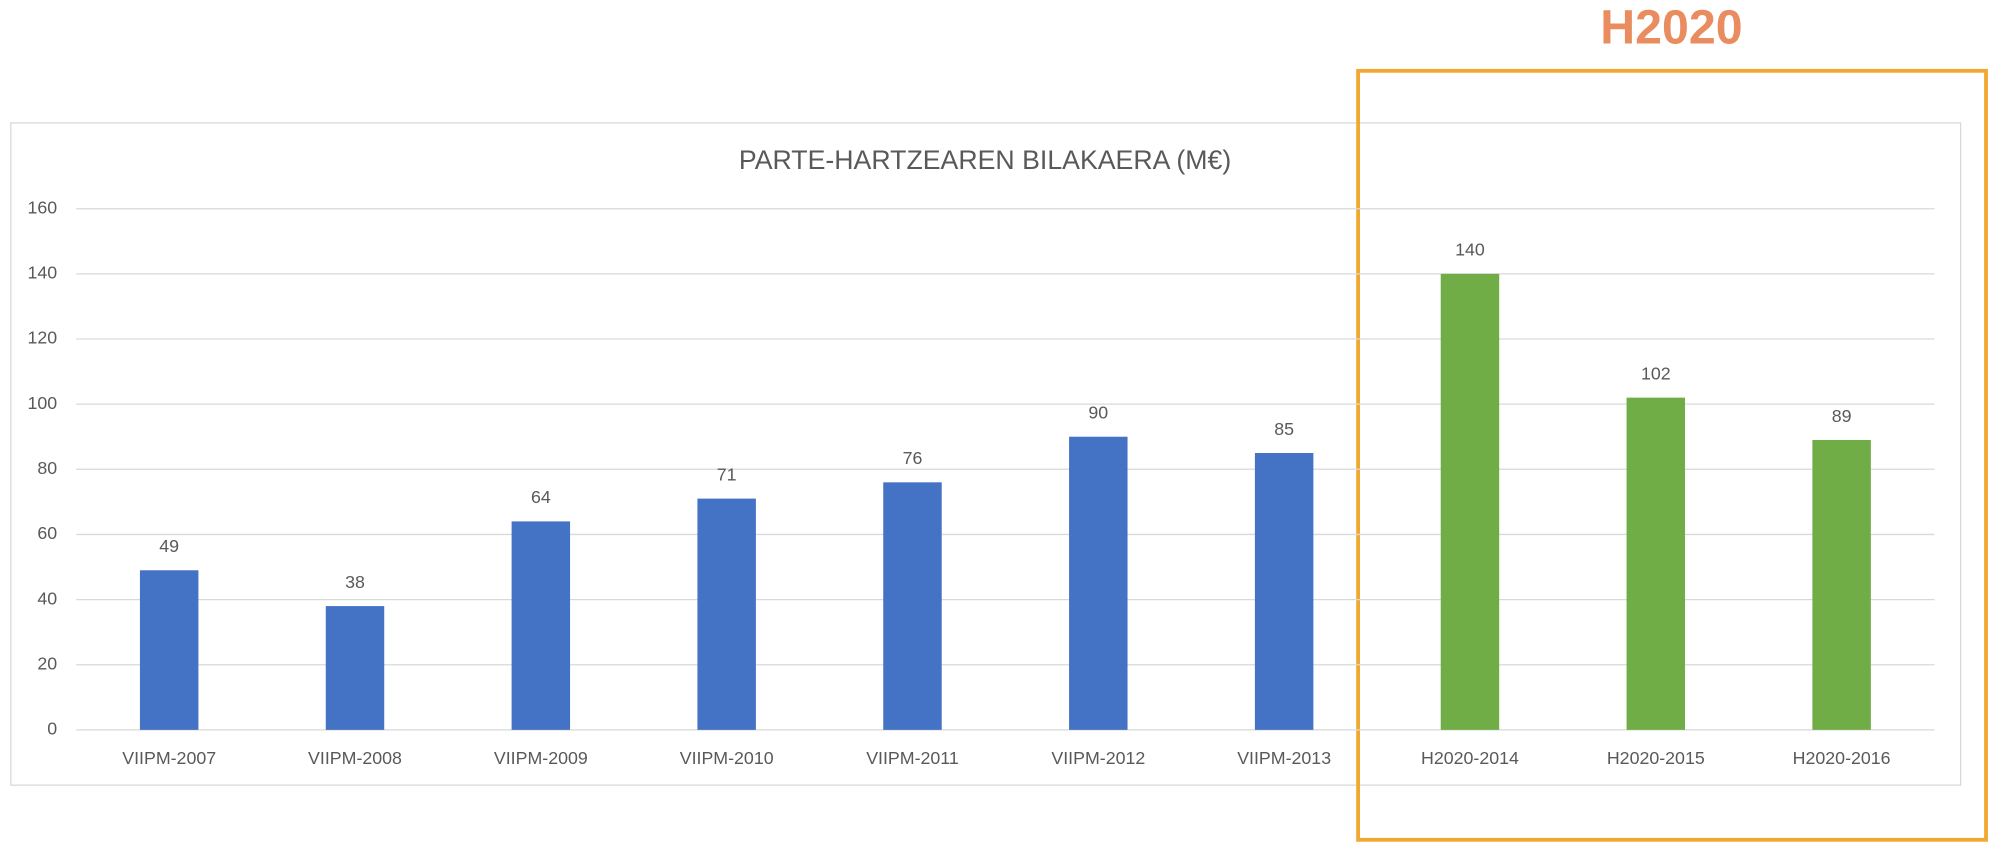  I want to click on y-tick-label: 40, so click(47, 598).